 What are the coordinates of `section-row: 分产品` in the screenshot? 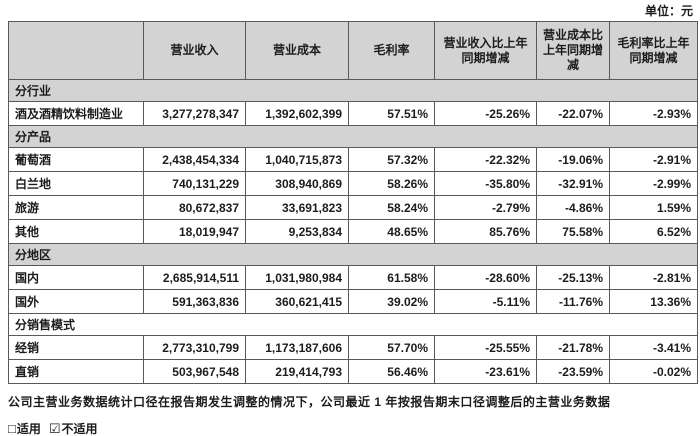 It's located at (353, 136).